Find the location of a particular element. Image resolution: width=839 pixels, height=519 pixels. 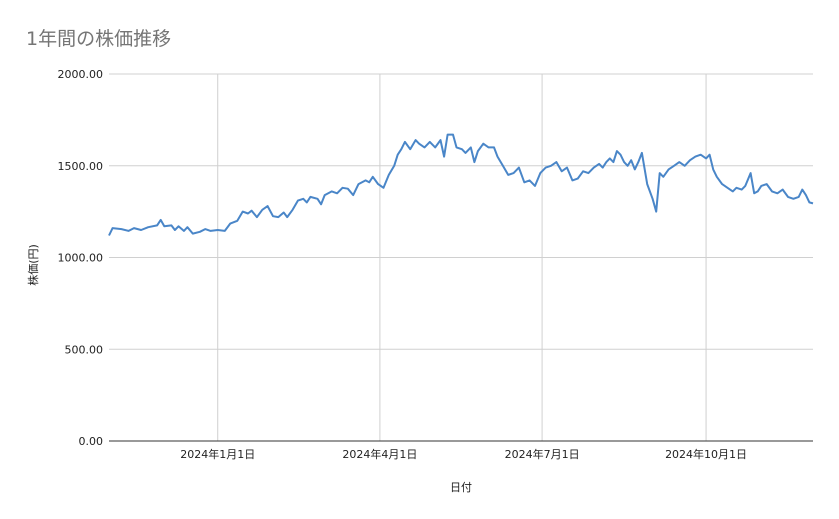

y-axis-ticks: 0.00 500.00 1000.00 1500.00 2000.00 is located at coordinates (81, 258).